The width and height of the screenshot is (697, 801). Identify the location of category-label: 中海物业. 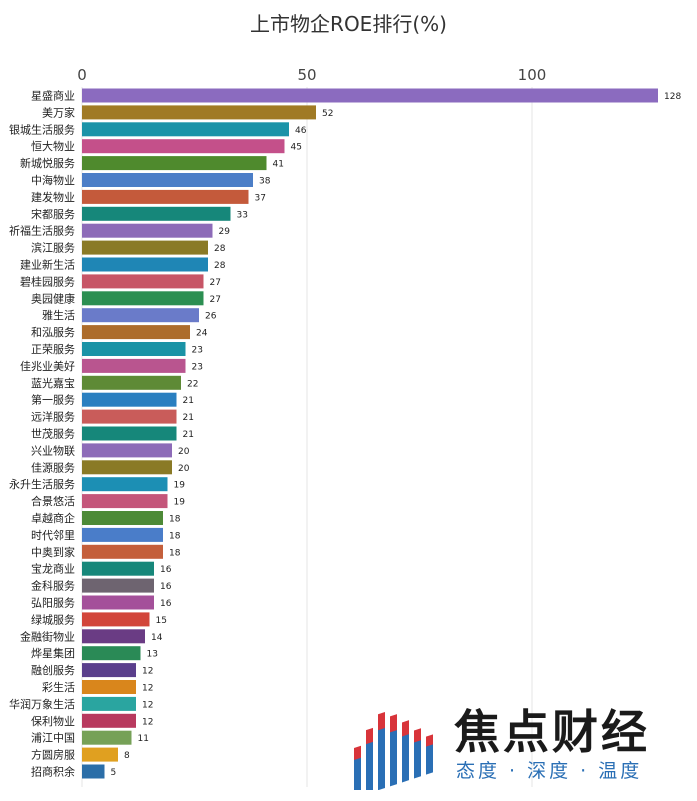
(53, 180).